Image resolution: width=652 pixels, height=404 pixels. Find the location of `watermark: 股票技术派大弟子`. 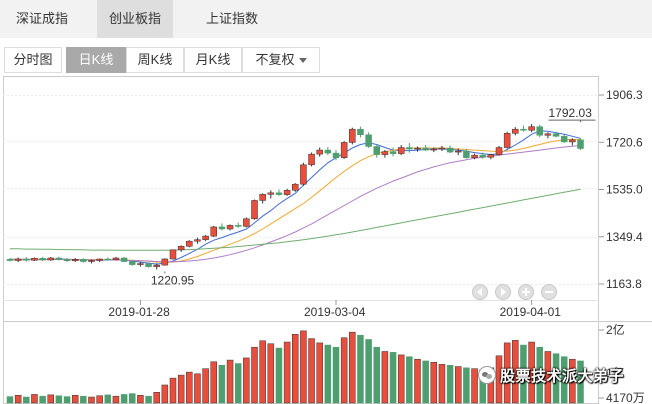

watermark: 股票技术派大弟子 is located at coordinates (551, 375).